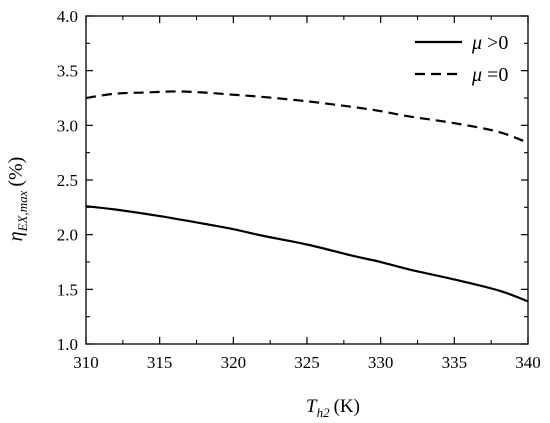  What do you see at coordinates (497, 75) in the screenshot?
I see `legend-label-condition: =0` at bounding box center [497, 75].